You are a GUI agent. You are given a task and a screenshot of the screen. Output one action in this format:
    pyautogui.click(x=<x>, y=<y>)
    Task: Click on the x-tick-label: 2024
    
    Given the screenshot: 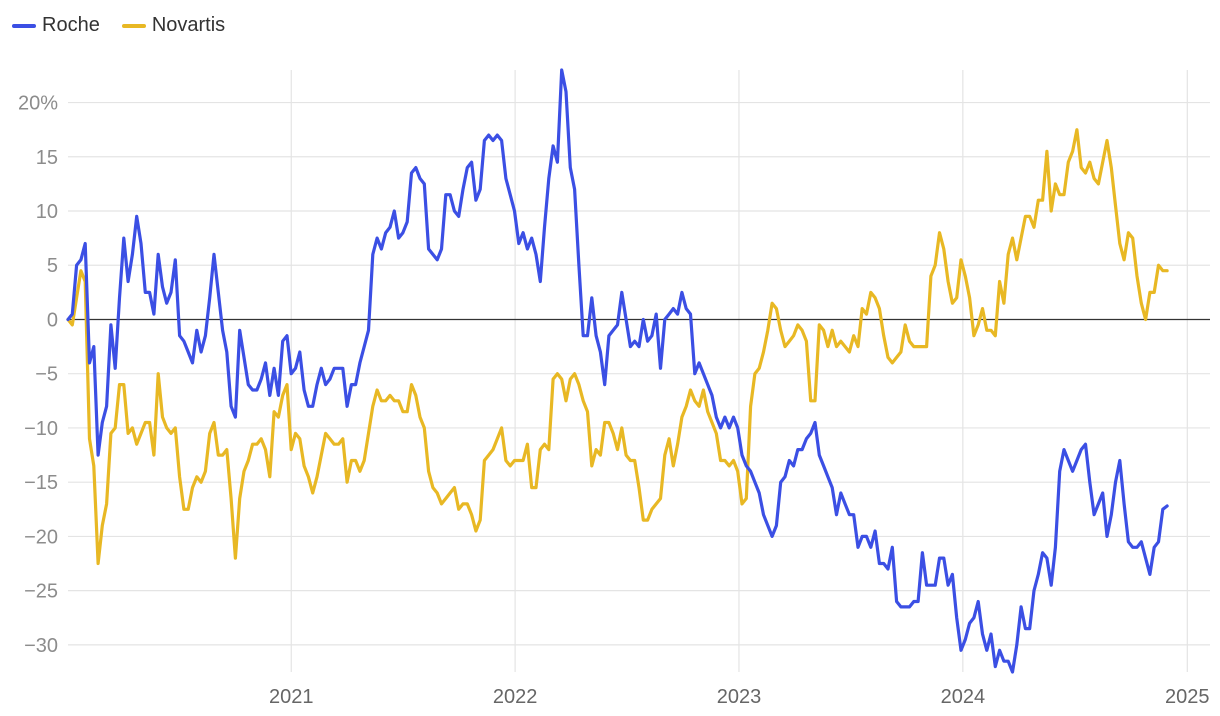 What is the action you would take?
    pyautogui.click(x=963, y=697)
    